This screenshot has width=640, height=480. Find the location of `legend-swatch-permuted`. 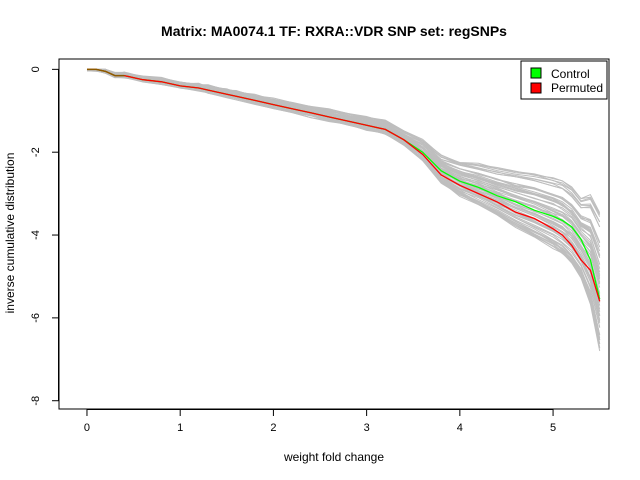

legend-swatch-permuted is located at coordinates (536, 88).